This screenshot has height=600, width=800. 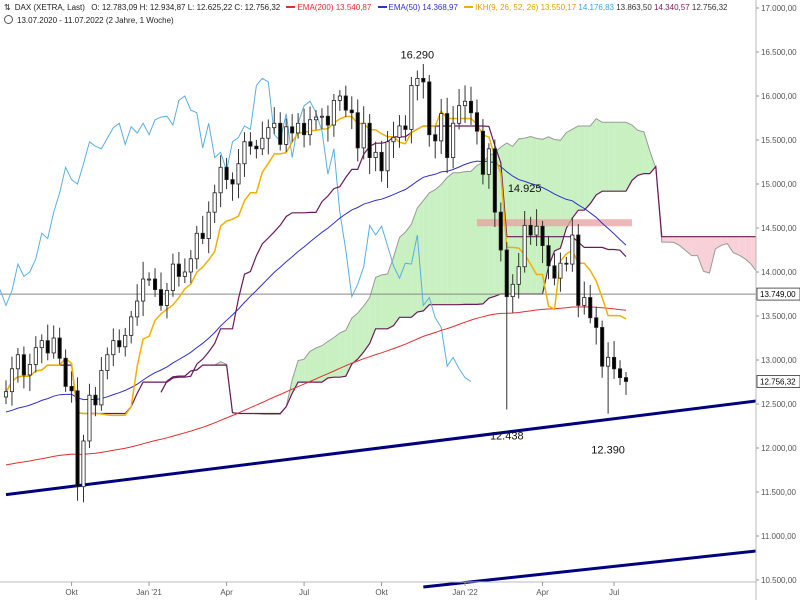 What do you see at coordinates (353, 7) in the screenshot?
I see `ema200-value: 13.540,87` at bounding box center [353, 7].